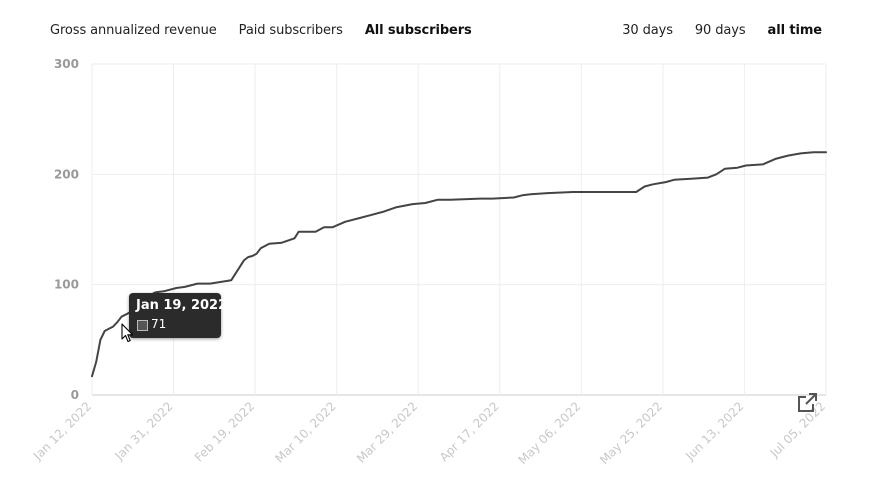 The height and width of the screenshot is (488, 869). I want to click on x-tick-label: Jan 31, 2022, so click(144, 431).